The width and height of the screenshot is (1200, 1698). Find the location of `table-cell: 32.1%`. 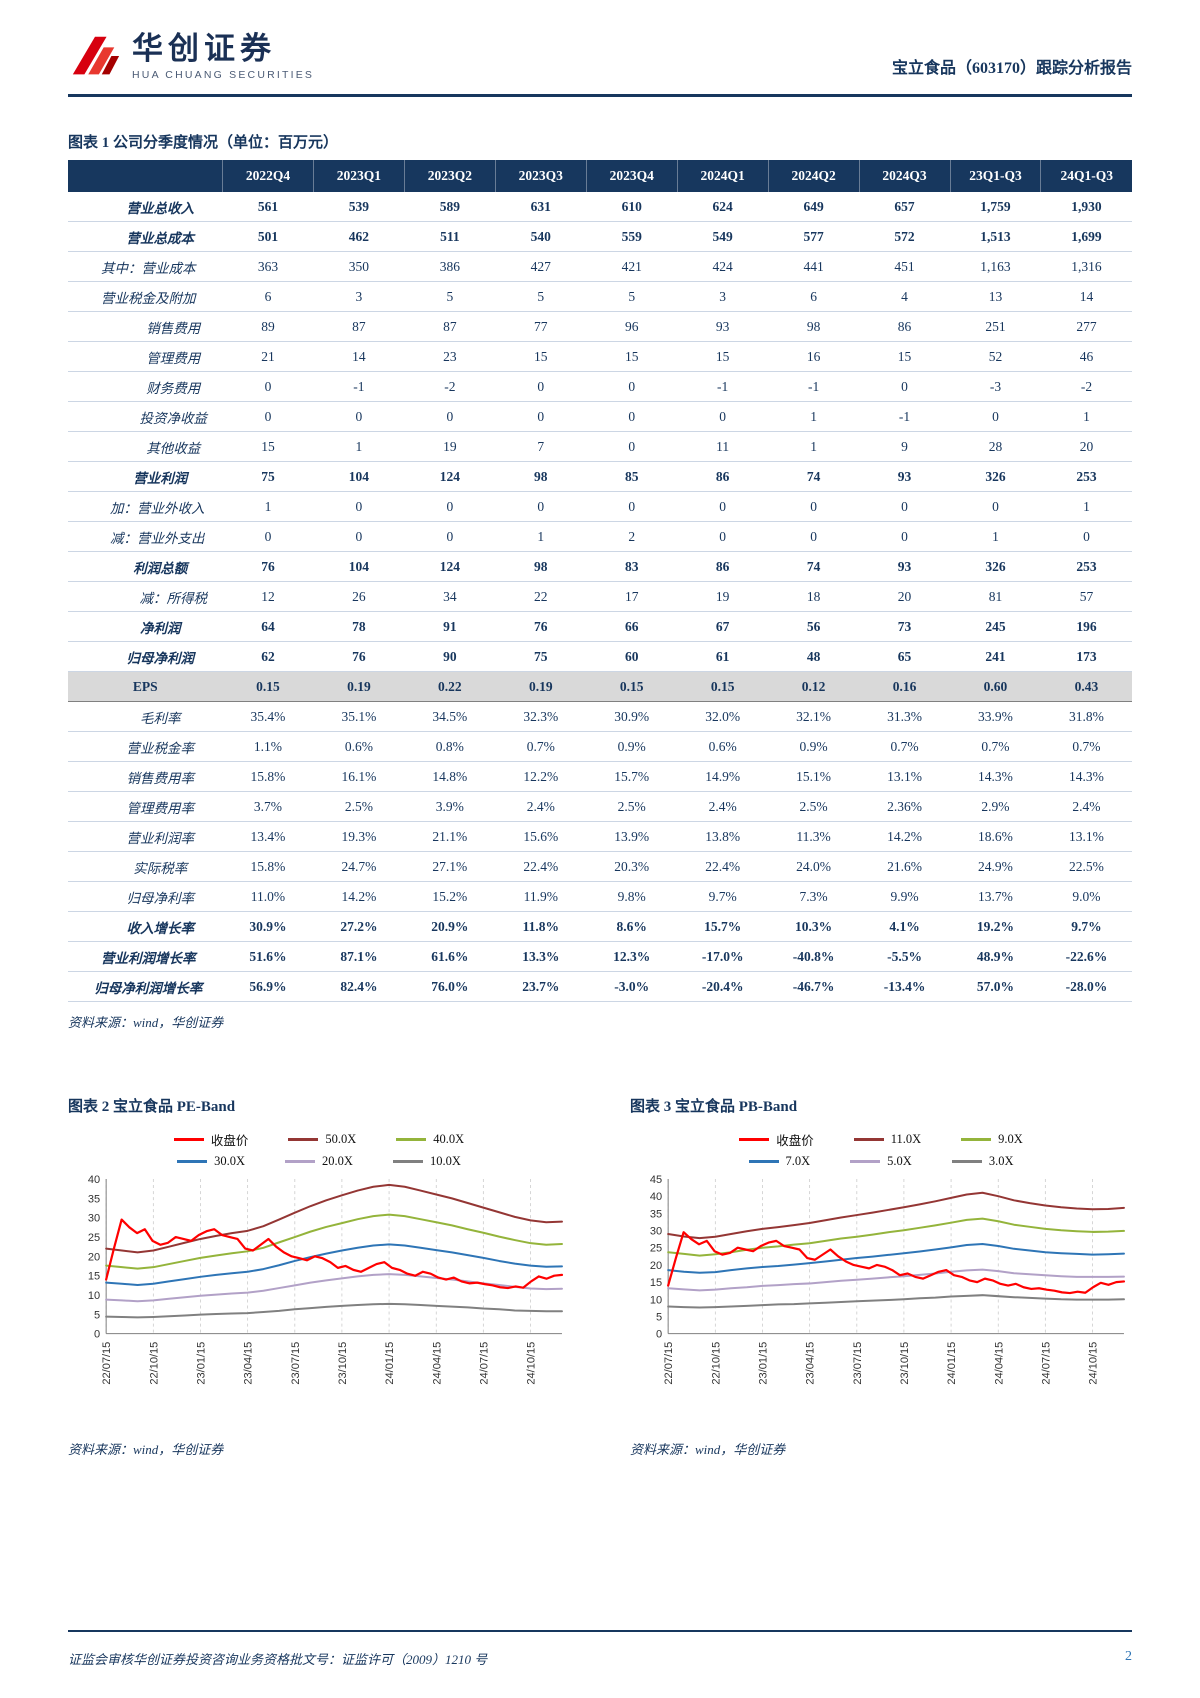

table-cell: 32.1% is located at coordinates (814, 716).